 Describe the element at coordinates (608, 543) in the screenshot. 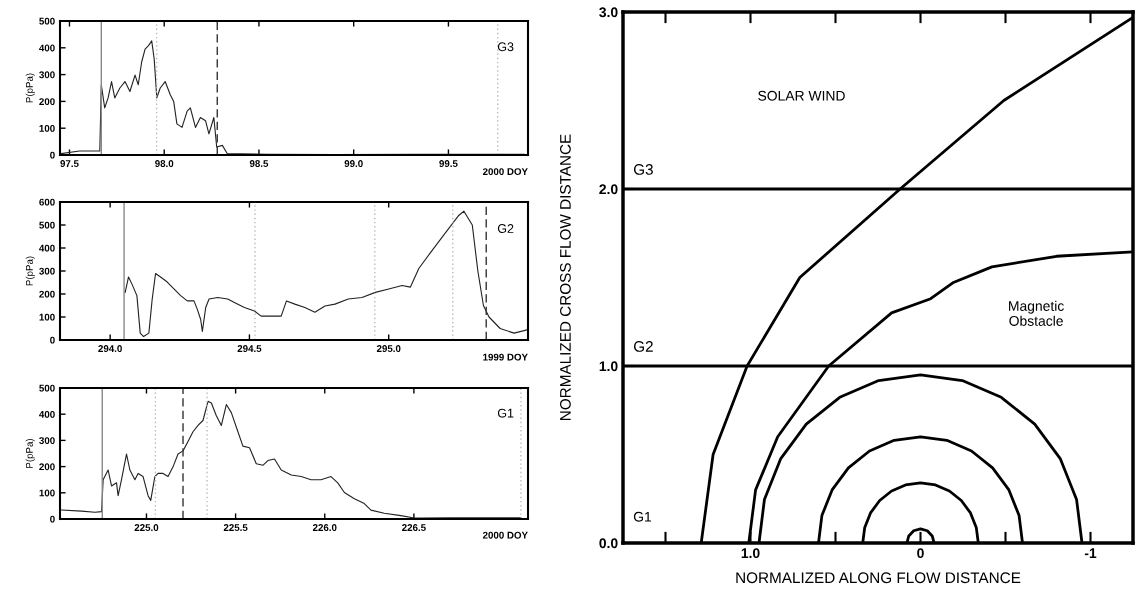

I see `y-tick-label: 0.0` at that location.